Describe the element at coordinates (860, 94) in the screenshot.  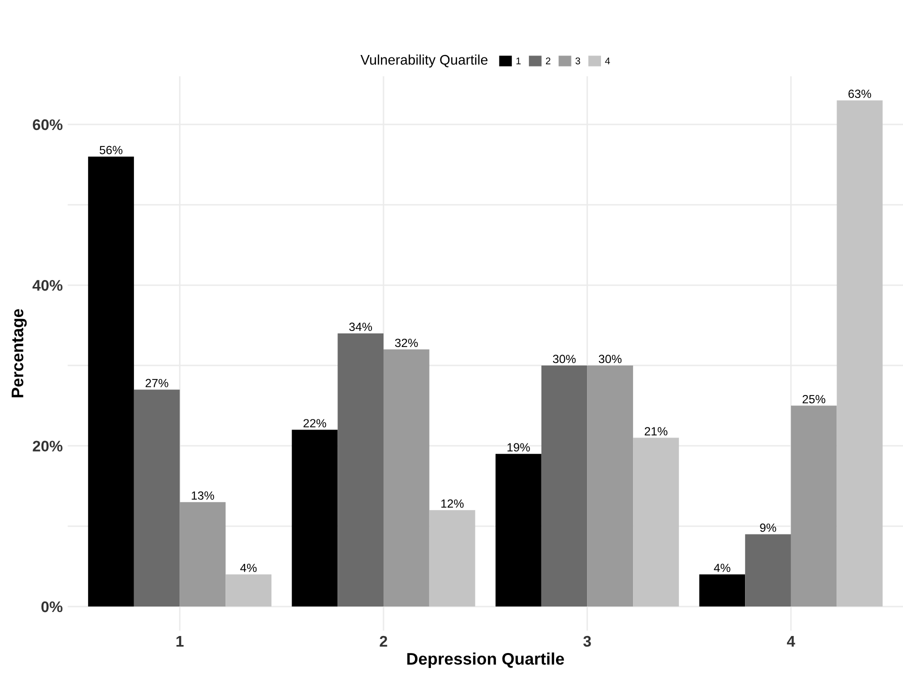
I see `data-label: 63%` at that location.